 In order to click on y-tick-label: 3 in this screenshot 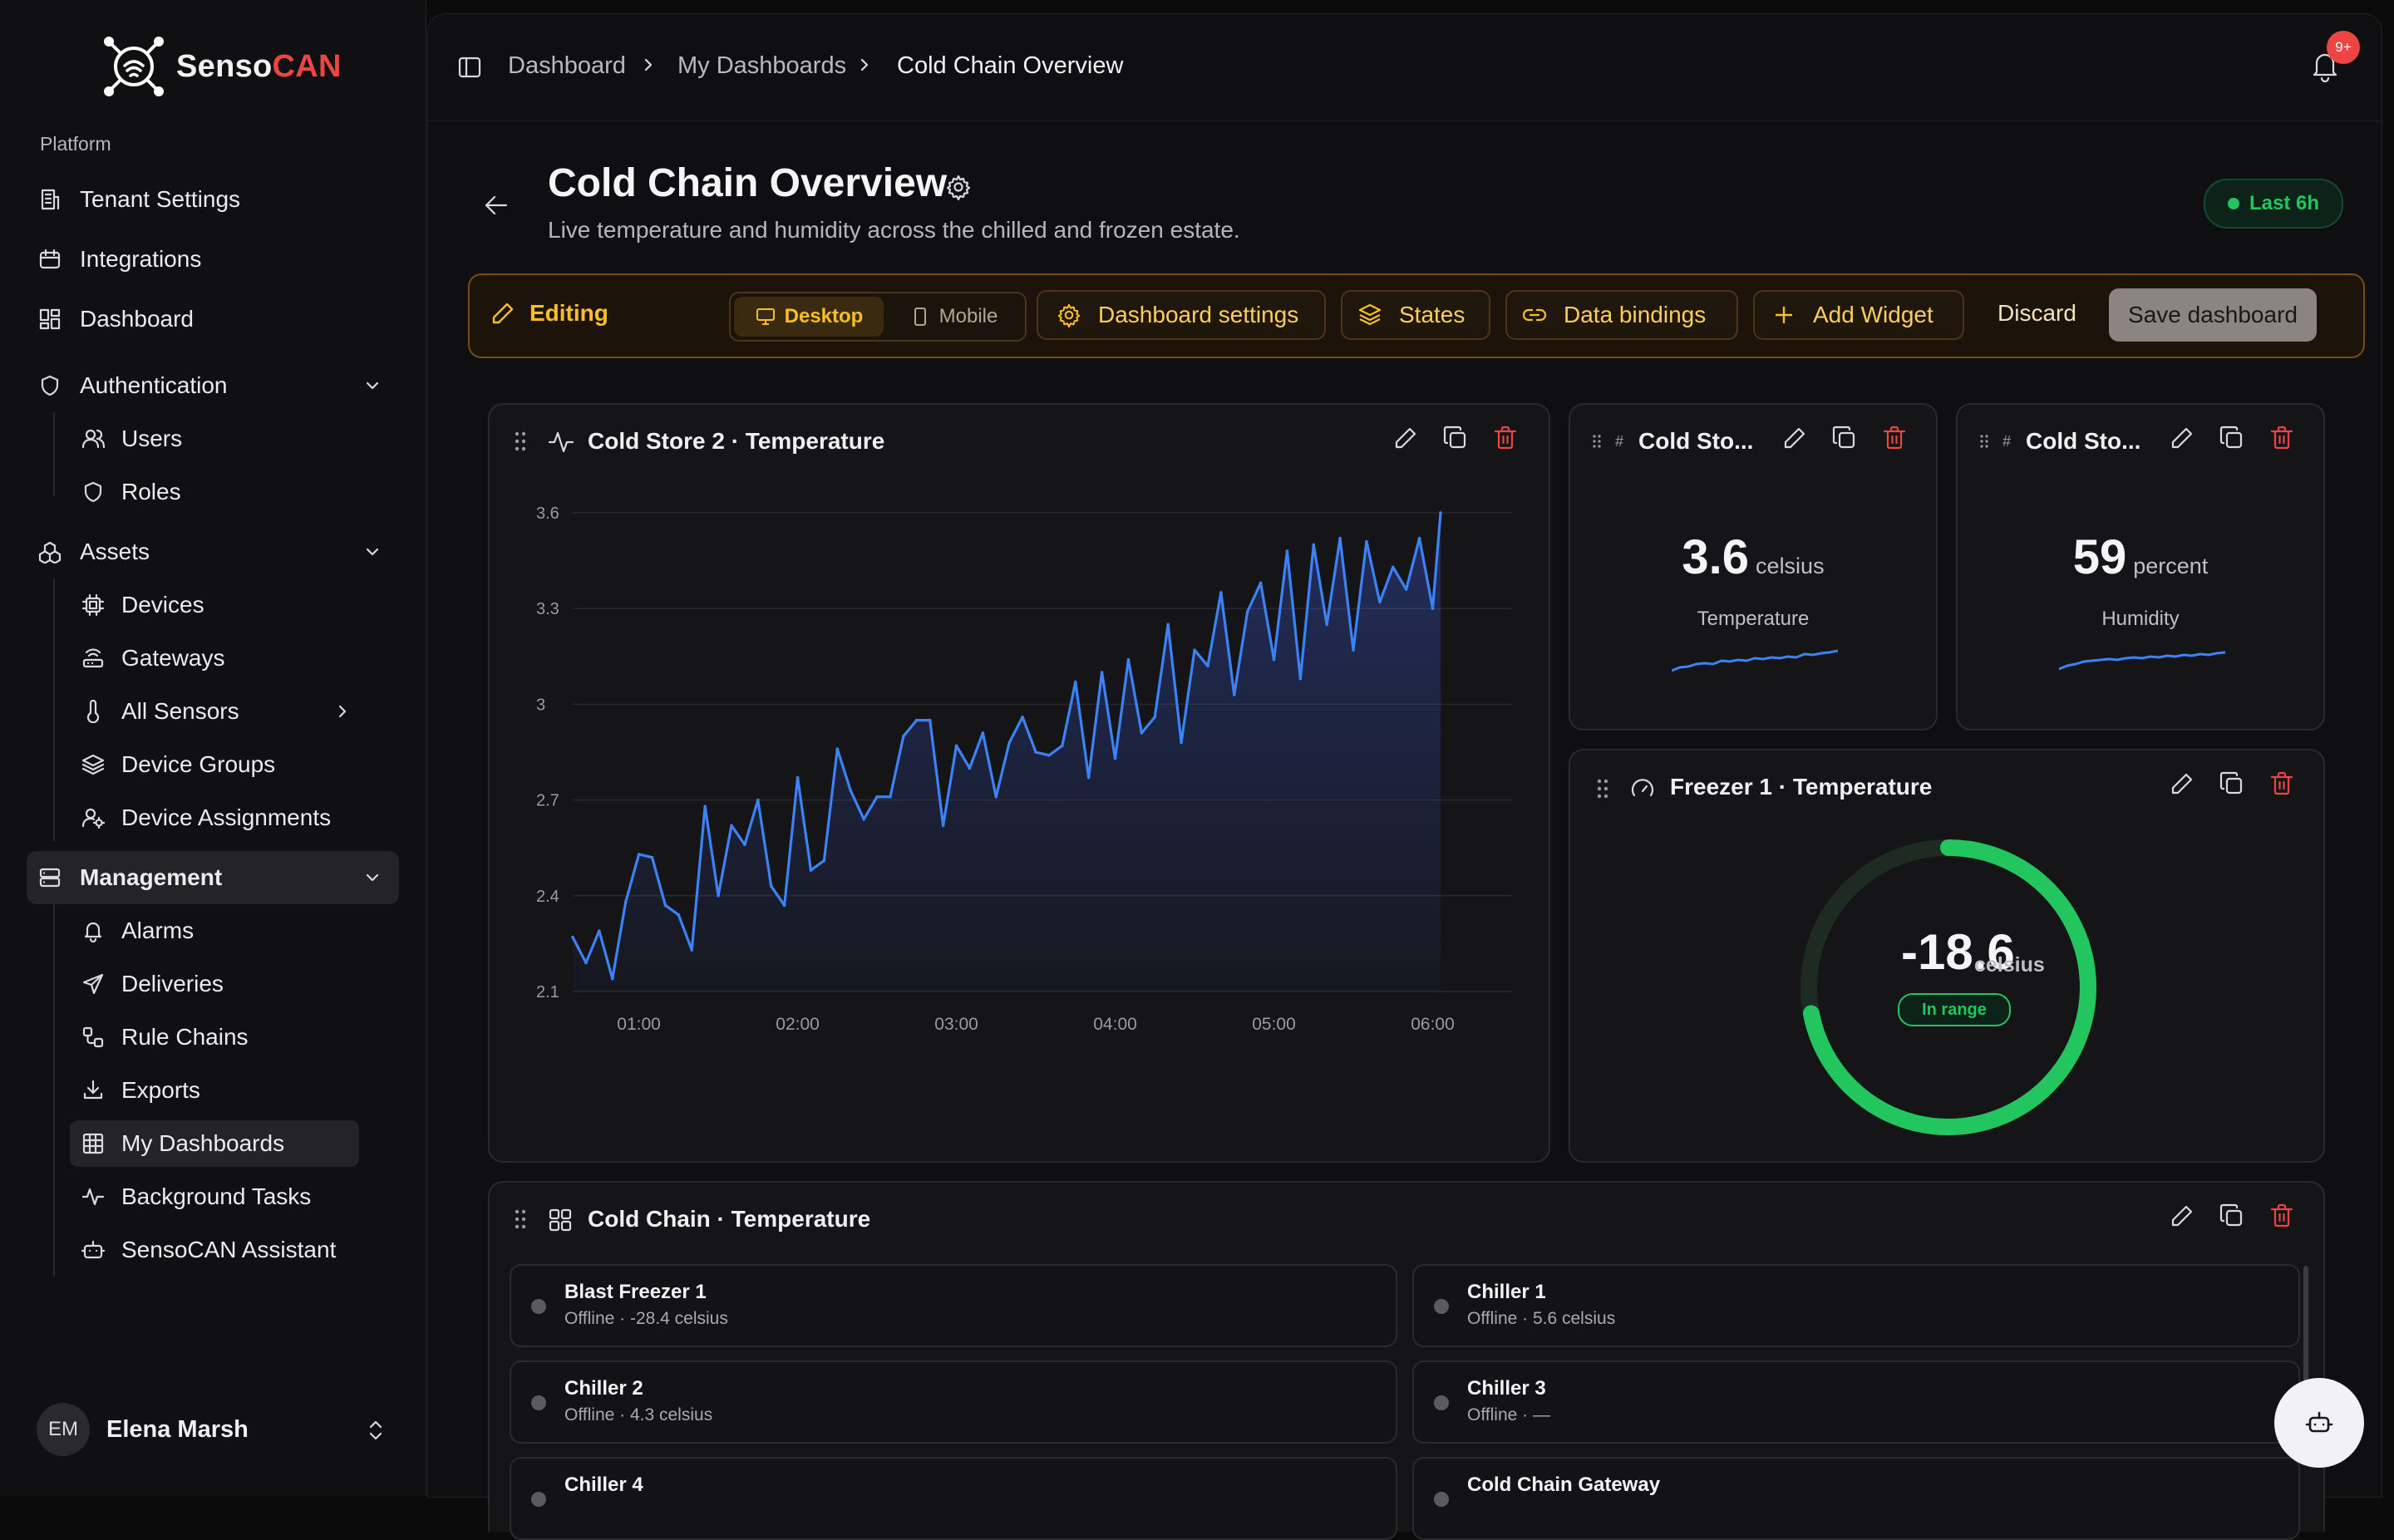, I will do `click(540, 705)`.